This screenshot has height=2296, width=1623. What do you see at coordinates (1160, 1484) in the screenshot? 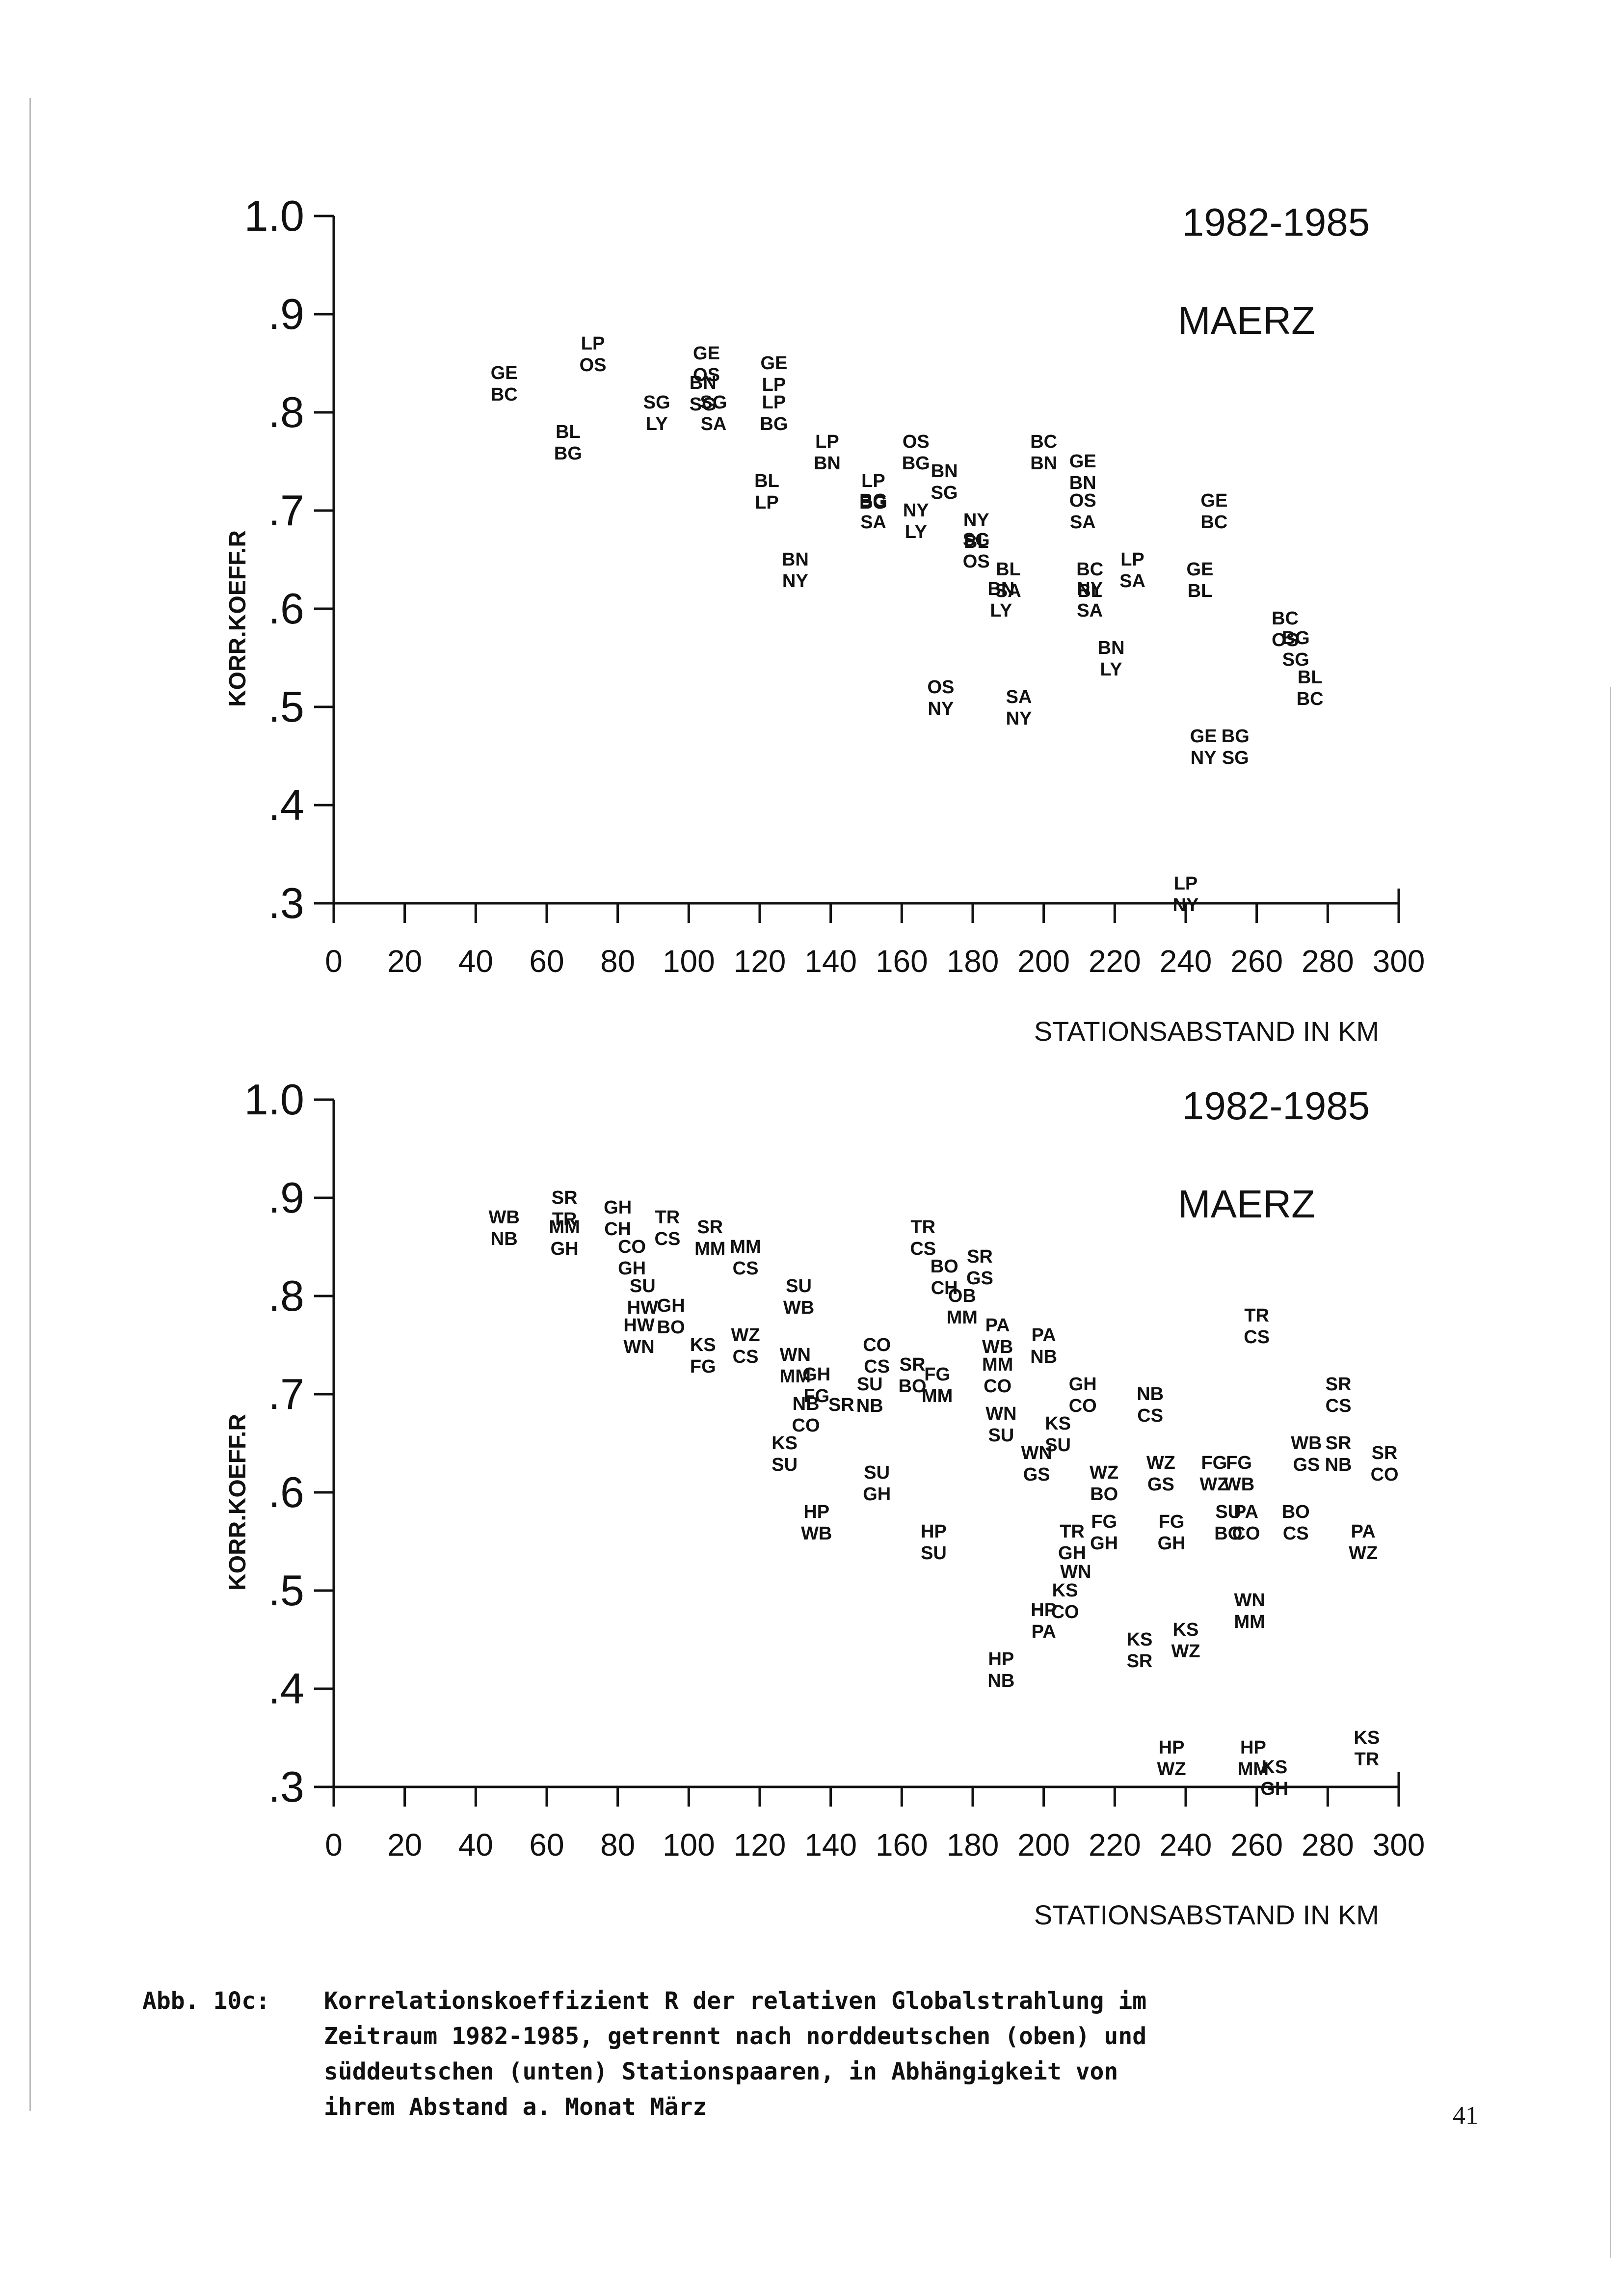
I see `data-point-label: GS` at bounding box center [1160, 1484].